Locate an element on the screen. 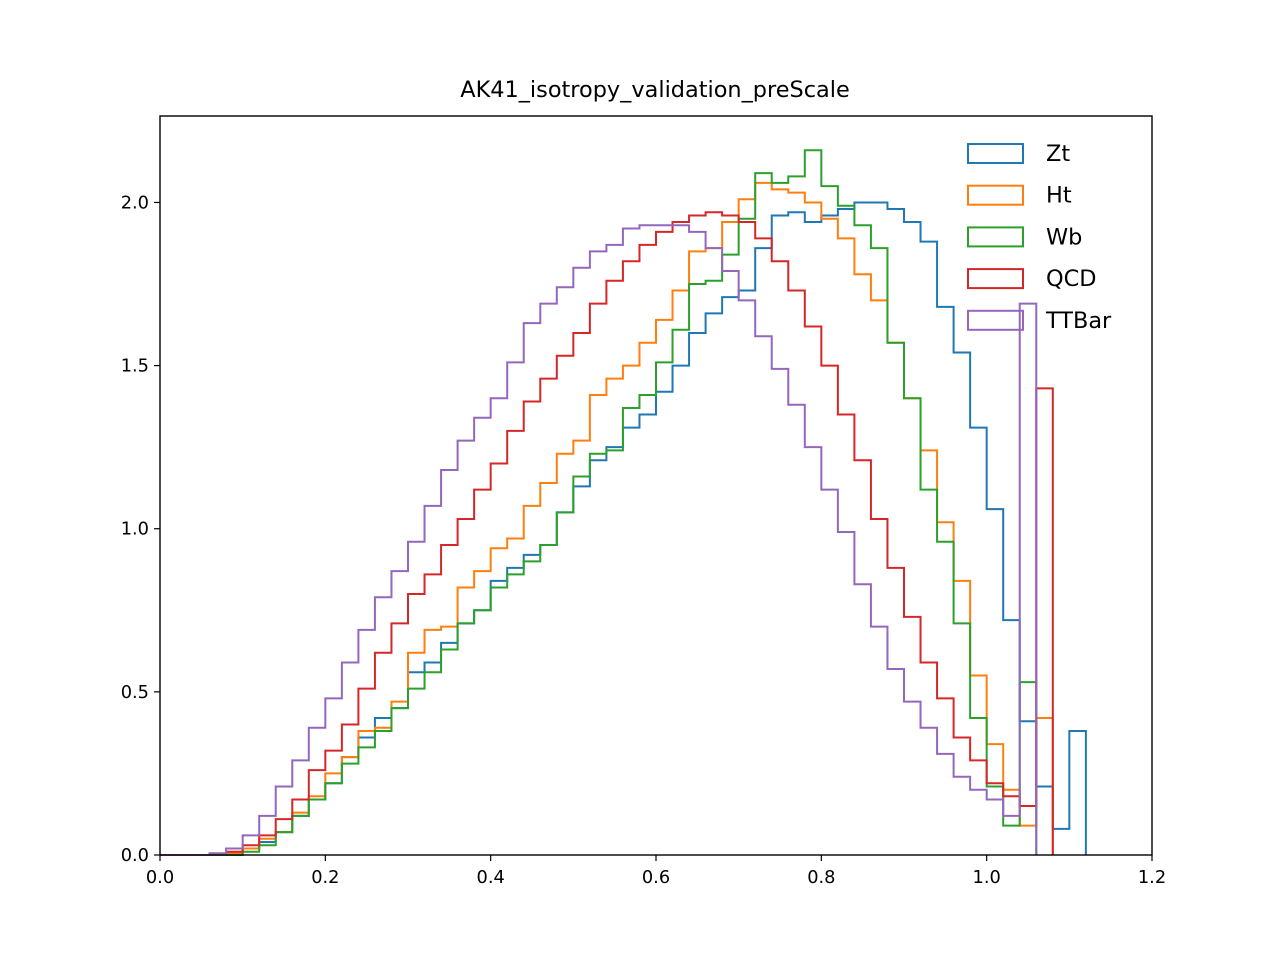 This screenshot has width=1280, height=960. x-tick-label: 0.0 is located at coordinates (160, 877).